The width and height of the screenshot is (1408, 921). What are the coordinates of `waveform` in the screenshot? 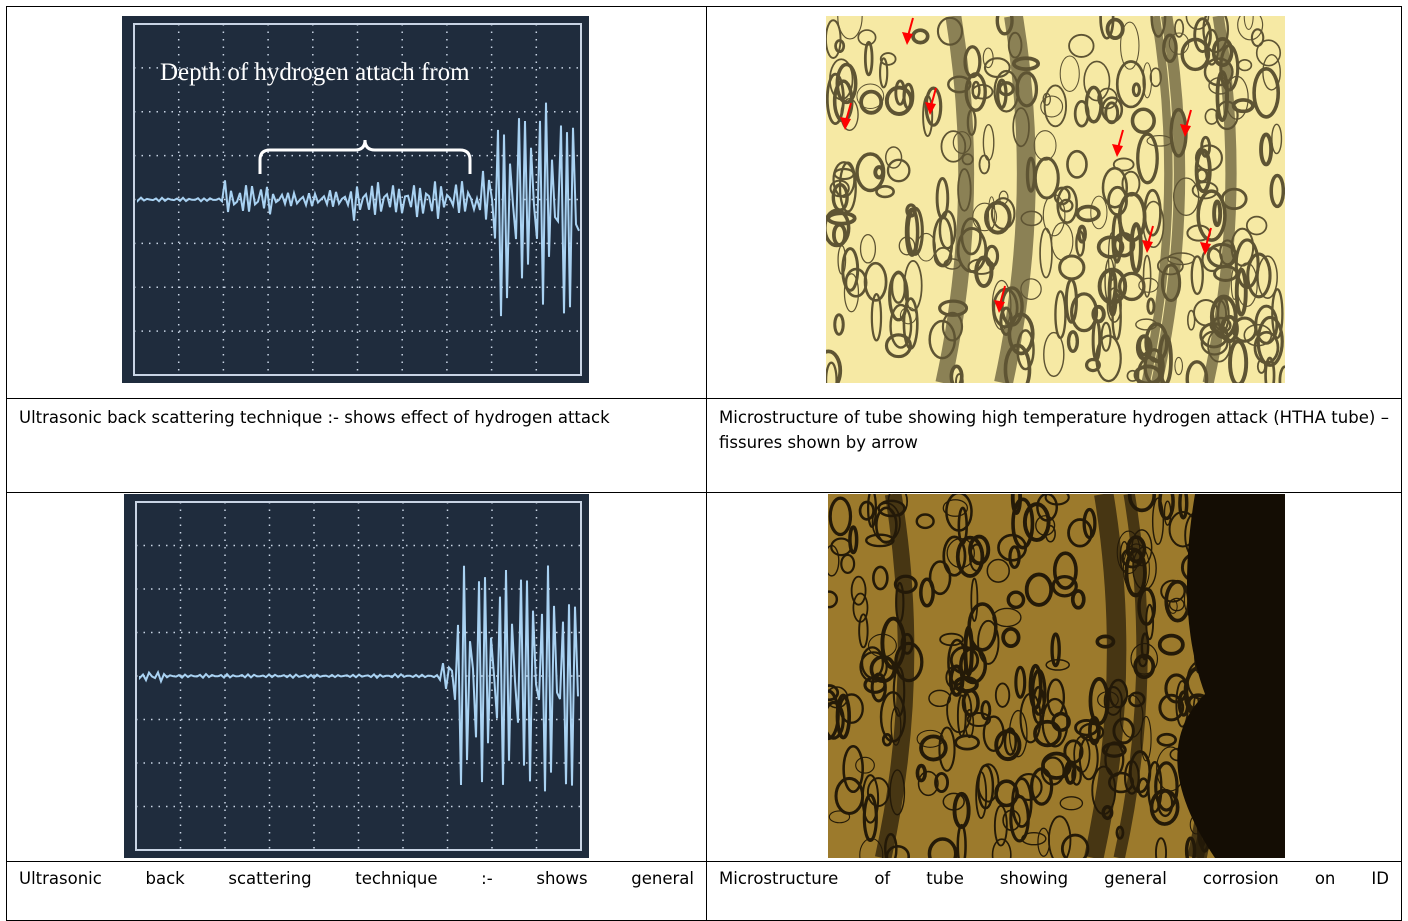 It's located at (359, 678).